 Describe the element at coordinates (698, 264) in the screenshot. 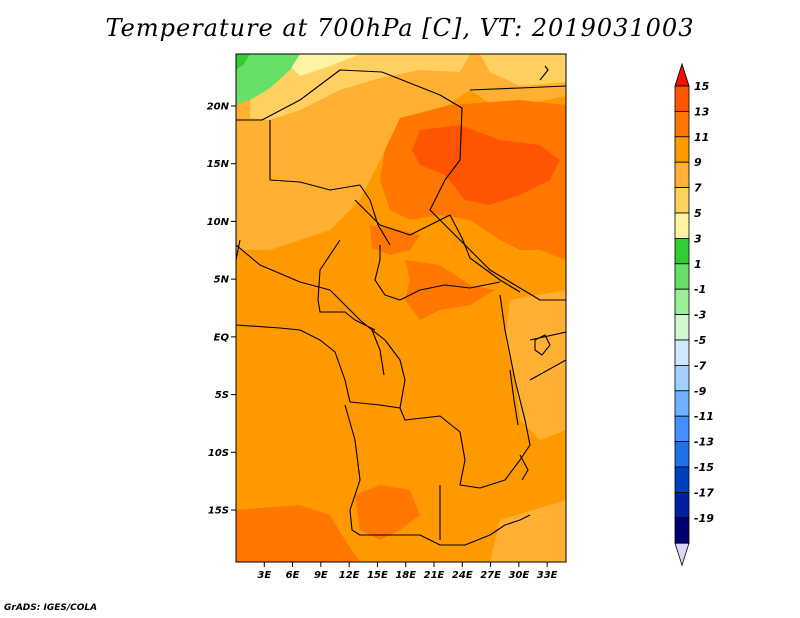

I see `colorbar-label: 1` at that location.